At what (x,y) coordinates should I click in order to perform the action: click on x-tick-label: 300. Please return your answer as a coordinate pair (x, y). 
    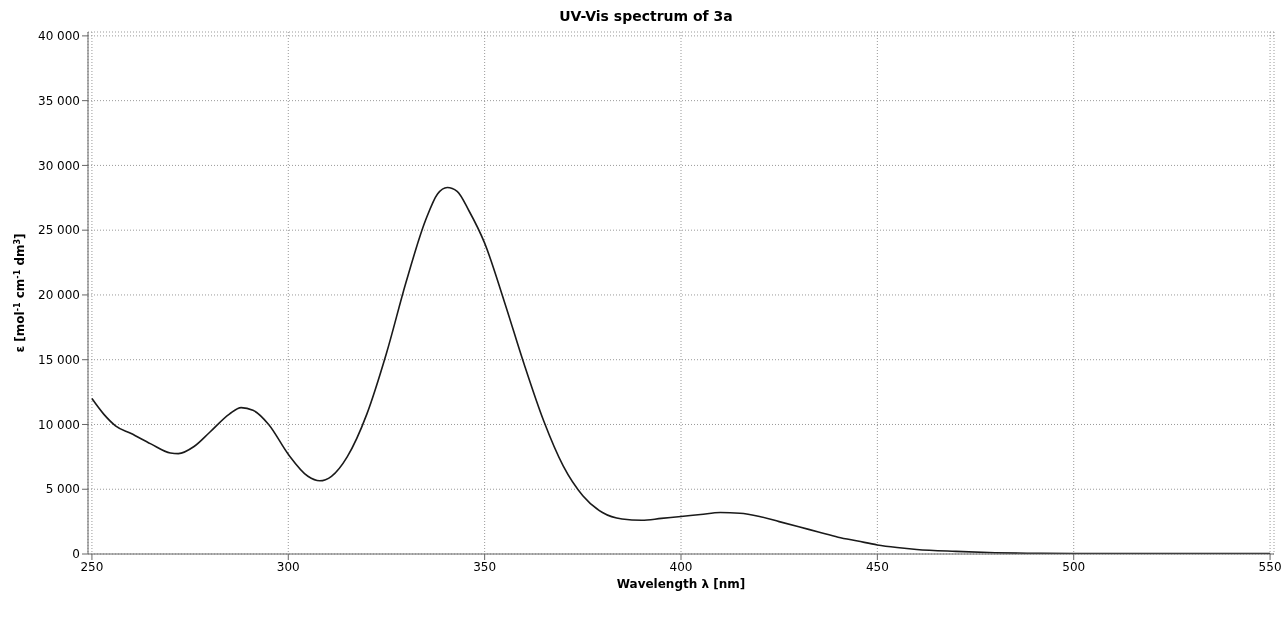
    Looking at the image, I should click on (288, 566).